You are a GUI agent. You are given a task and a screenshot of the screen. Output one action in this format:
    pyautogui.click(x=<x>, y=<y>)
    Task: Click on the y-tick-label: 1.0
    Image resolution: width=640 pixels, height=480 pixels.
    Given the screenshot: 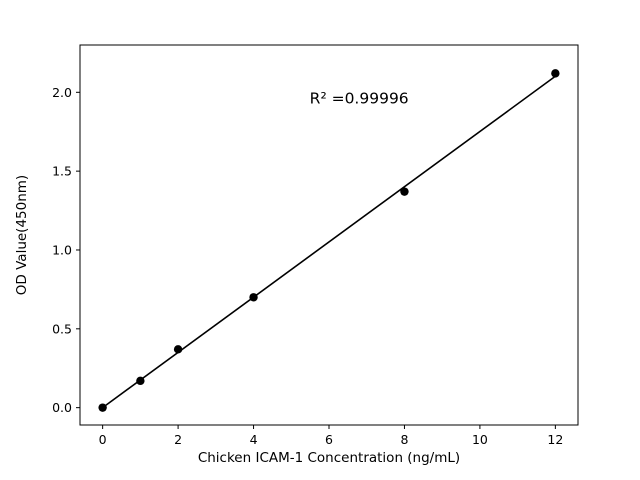 What is the action you would take?
    pyautogui.click(x=62, y=249)
    